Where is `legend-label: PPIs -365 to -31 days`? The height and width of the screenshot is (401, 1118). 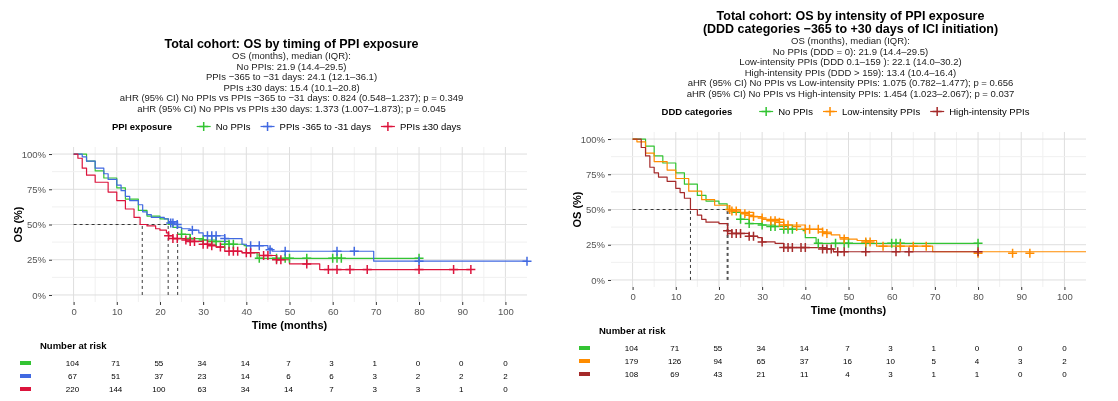 legend-label: PPIs -365 to -31 days is located at coordinates (325, 126).